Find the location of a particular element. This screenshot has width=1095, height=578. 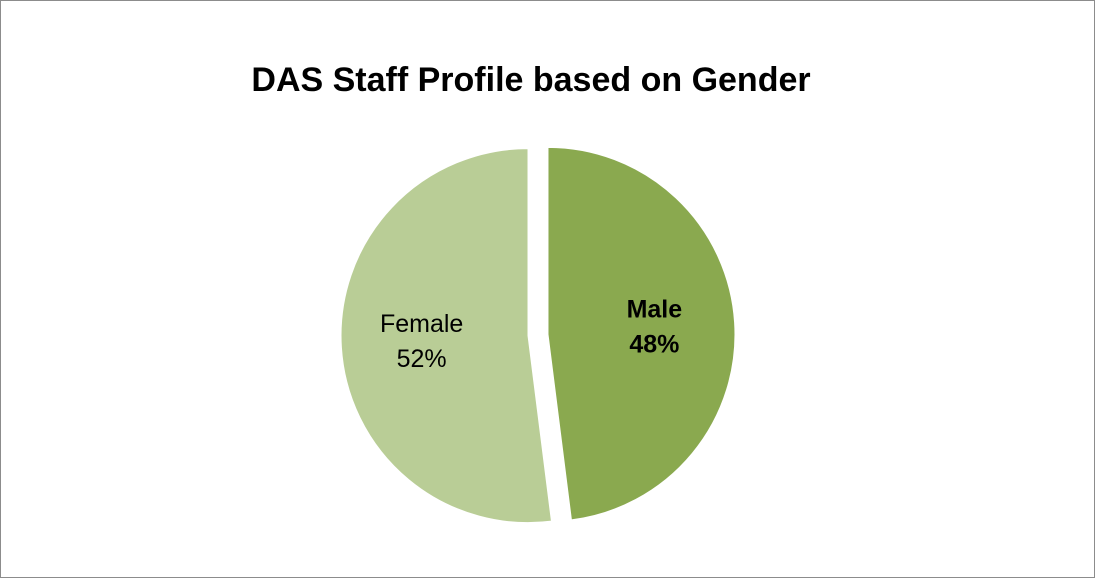

chart-title: DAS Staff Profile based on Gender is located at coordinates (530, 80).